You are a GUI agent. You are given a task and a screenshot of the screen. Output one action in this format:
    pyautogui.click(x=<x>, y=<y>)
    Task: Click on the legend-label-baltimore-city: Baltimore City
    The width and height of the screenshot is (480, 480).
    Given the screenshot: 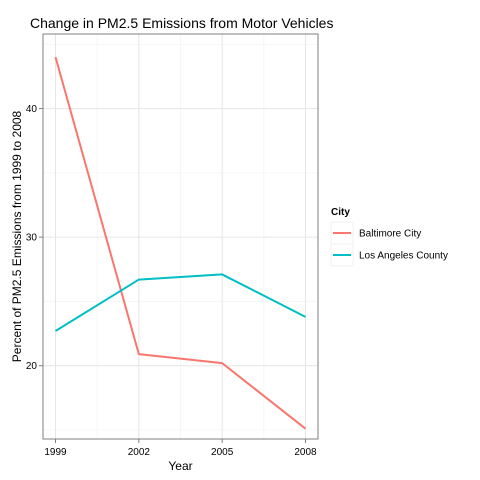 What is the action you would take?
    pyautogui.click(x=390, y=234)
    